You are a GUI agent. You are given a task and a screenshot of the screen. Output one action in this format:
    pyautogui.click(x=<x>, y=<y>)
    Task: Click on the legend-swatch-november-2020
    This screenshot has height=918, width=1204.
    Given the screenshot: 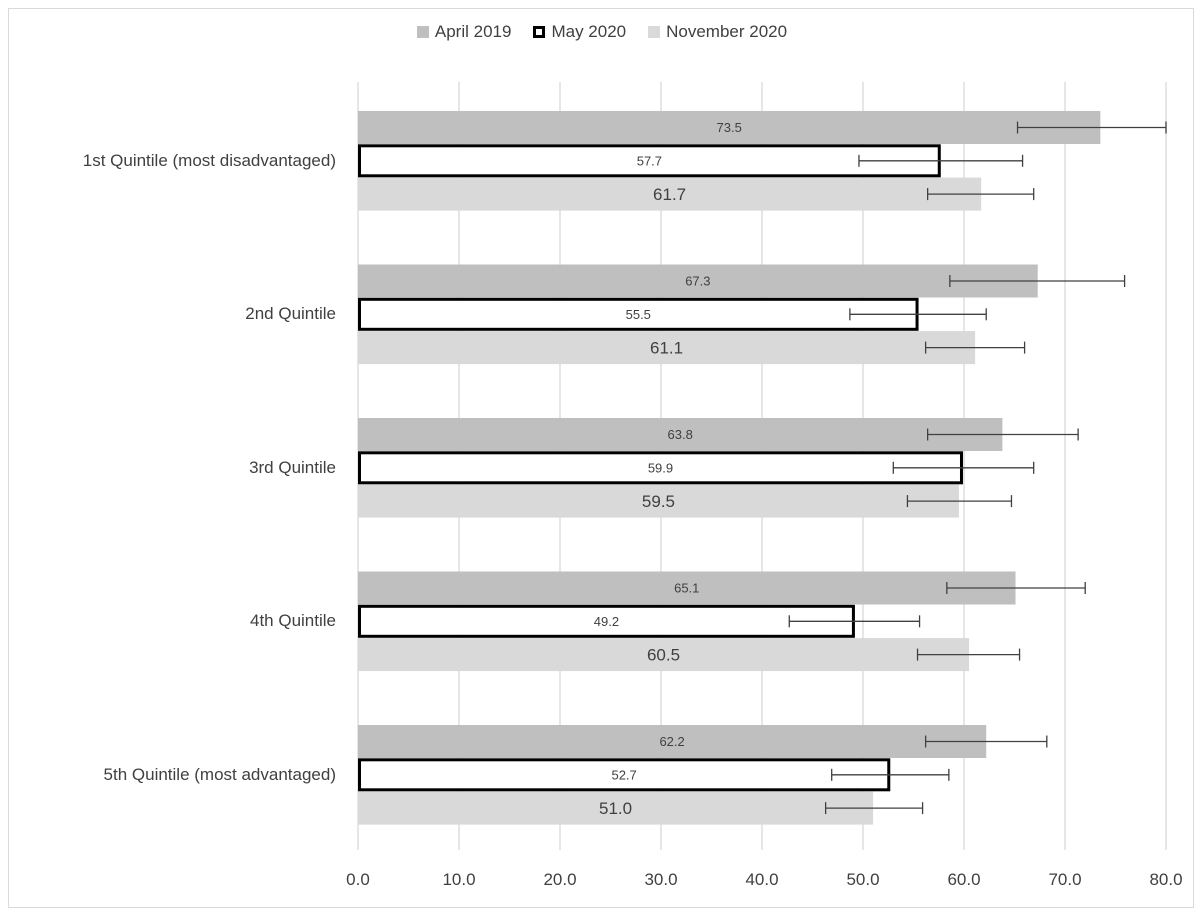 What is the action you would take?
    pyautogui.click(x=654, y=32)
    